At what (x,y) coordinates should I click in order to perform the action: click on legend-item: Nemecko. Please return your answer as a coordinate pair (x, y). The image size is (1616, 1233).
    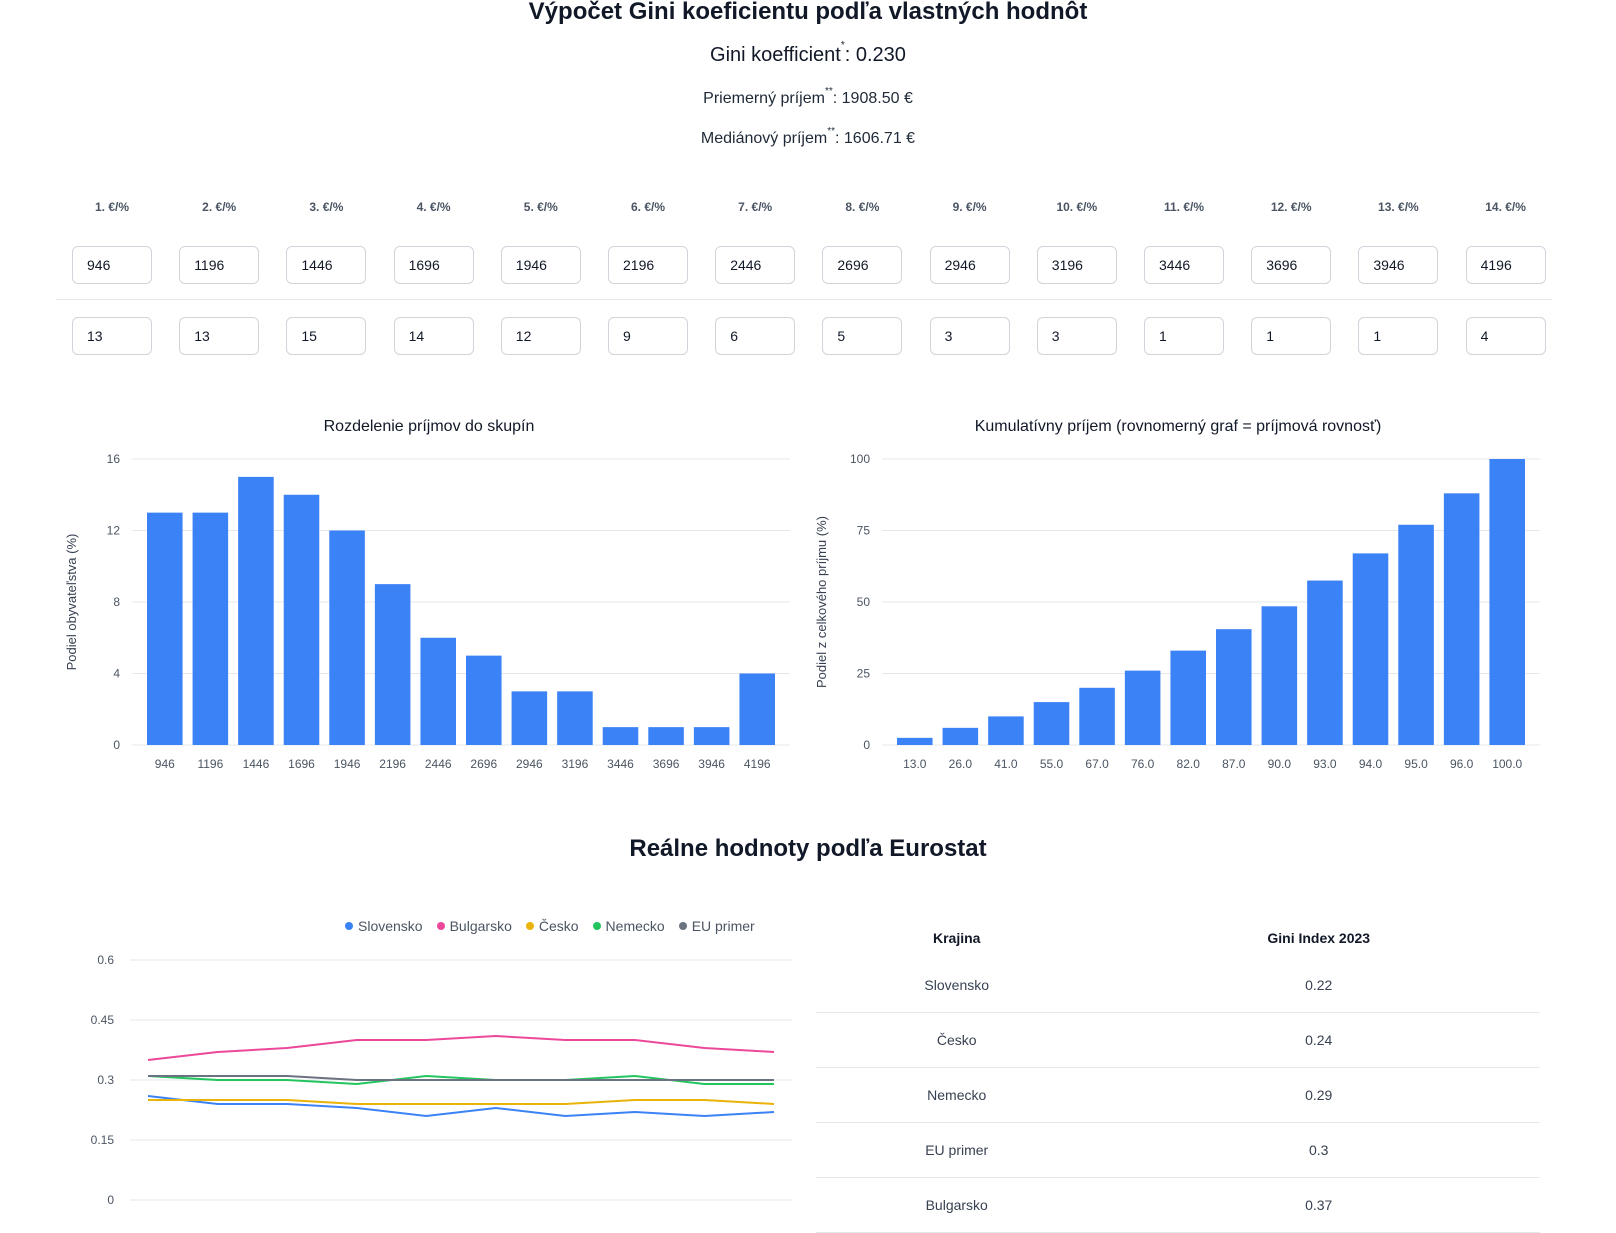
    Looking at the image, I should click on (628, 926).